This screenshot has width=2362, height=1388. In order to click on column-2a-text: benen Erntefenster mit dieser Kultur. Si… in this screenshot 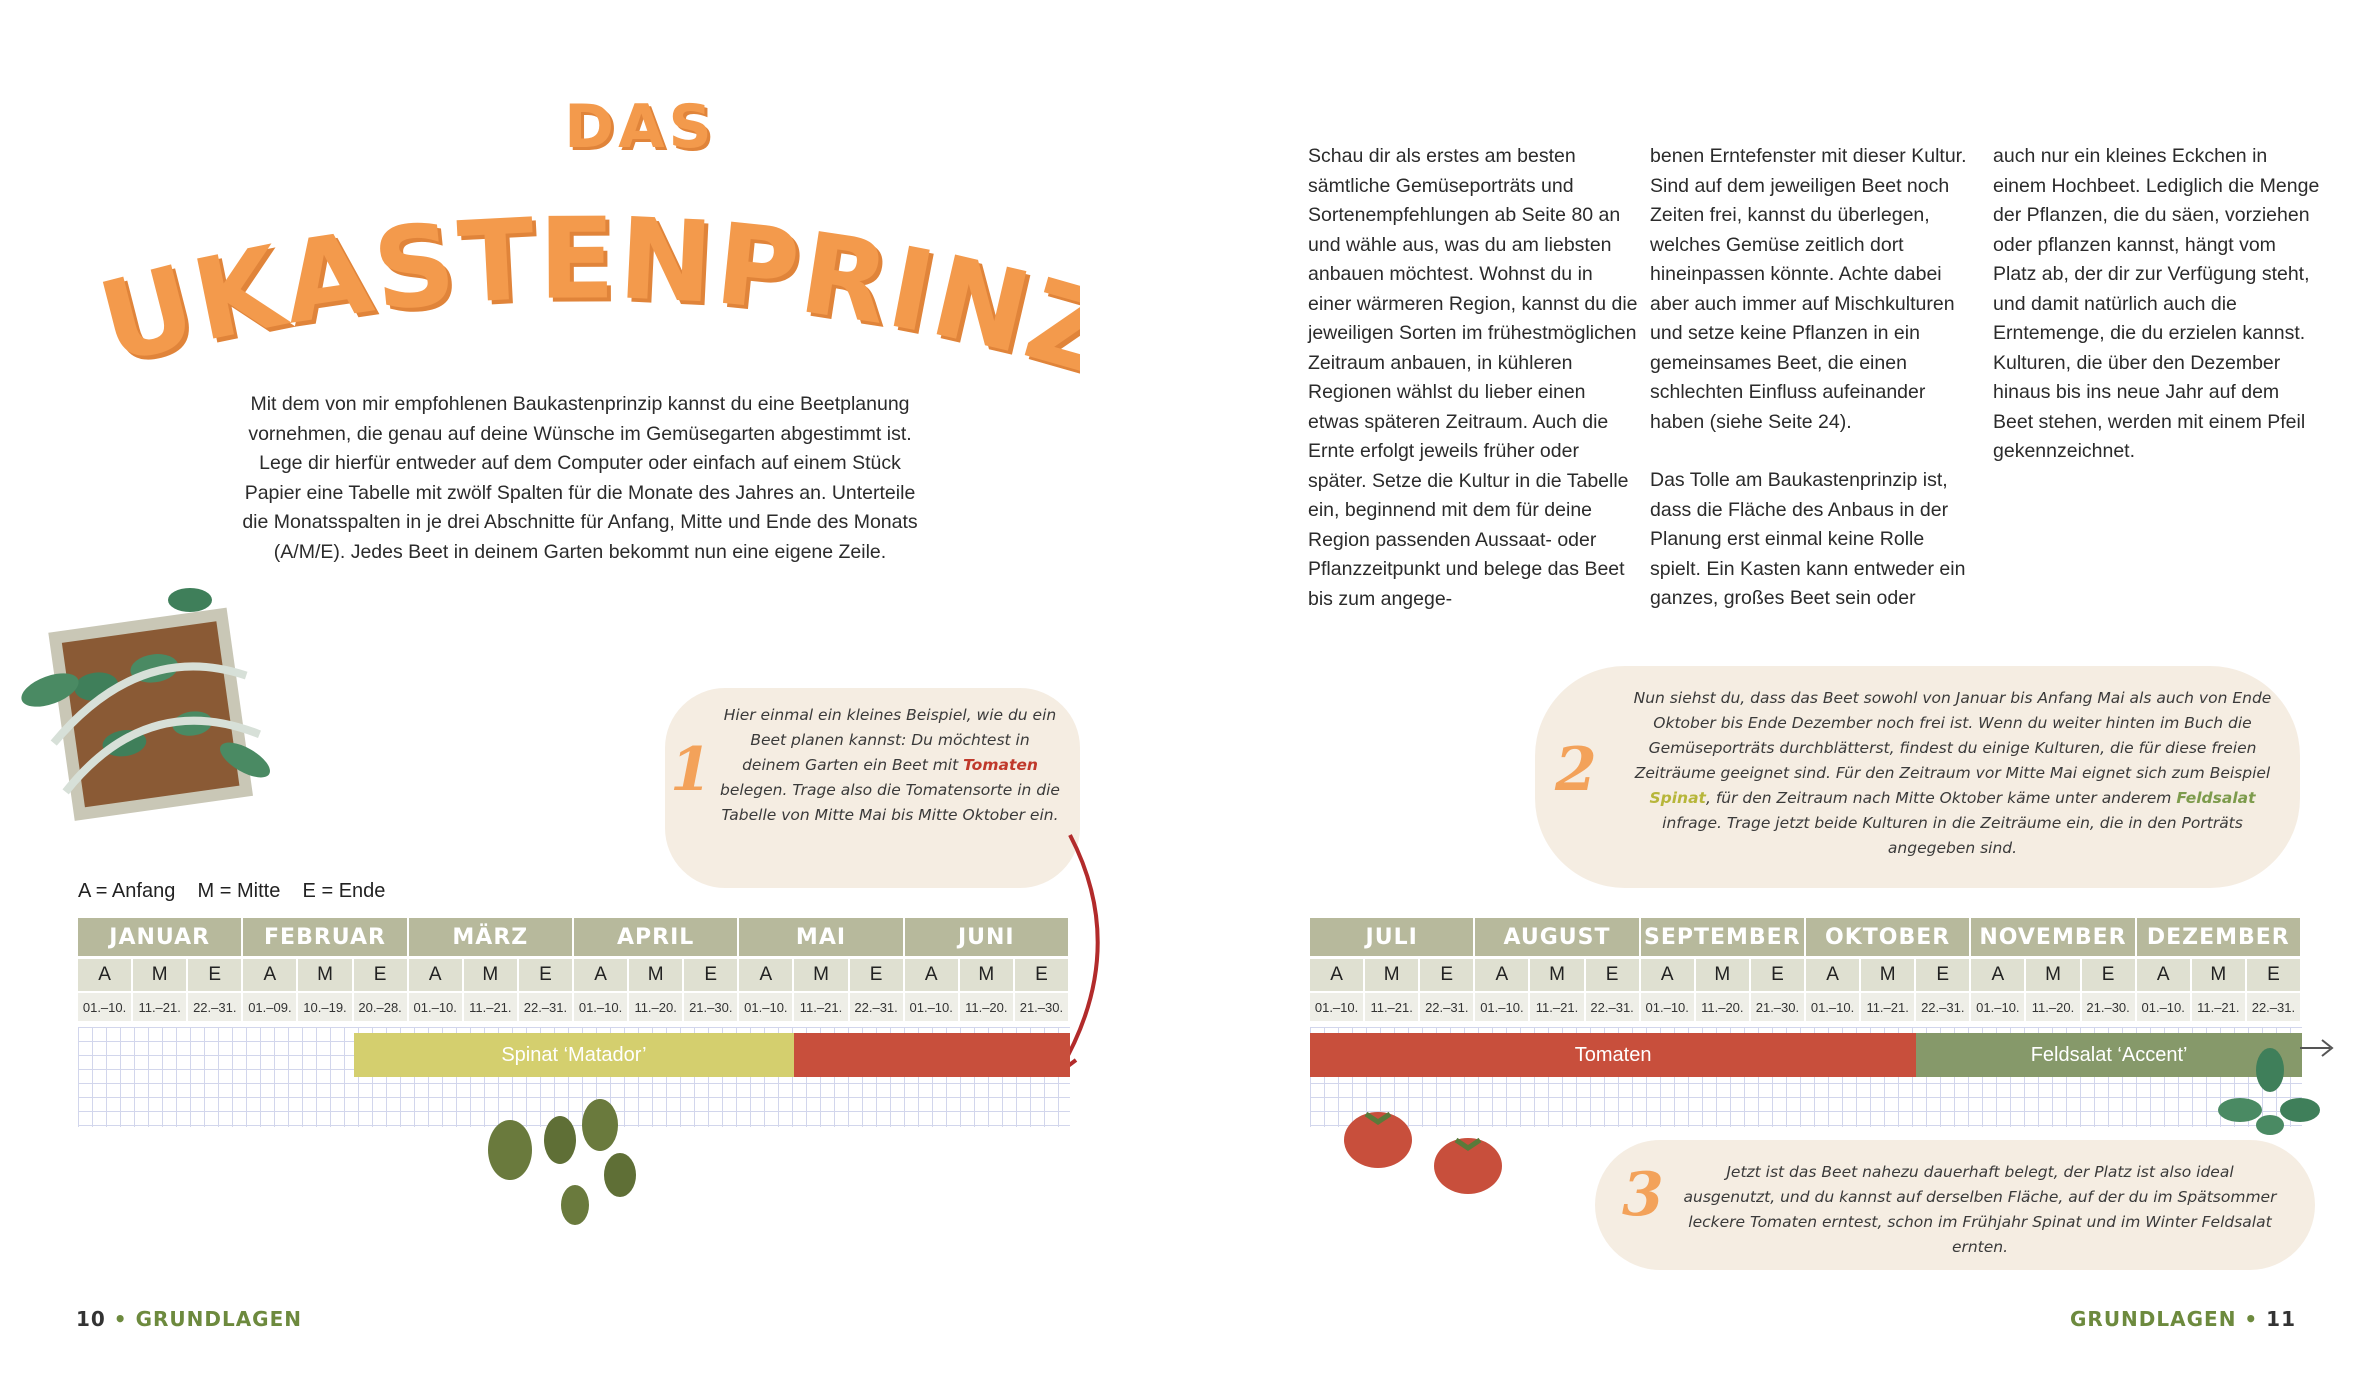, I will do `click(1808, 289)`.